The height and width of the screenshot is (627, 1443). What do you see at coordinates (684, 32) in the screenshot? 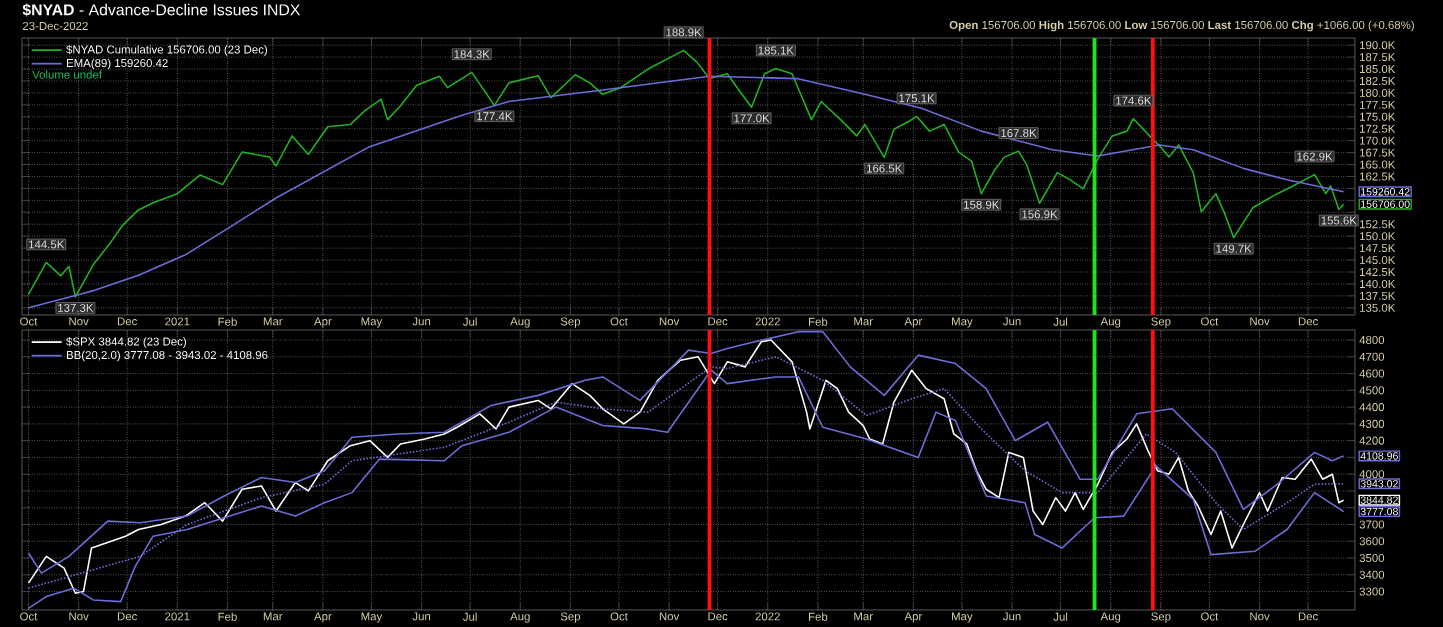
I see `annotation: 188.9K` at bounding box center [684, 32].